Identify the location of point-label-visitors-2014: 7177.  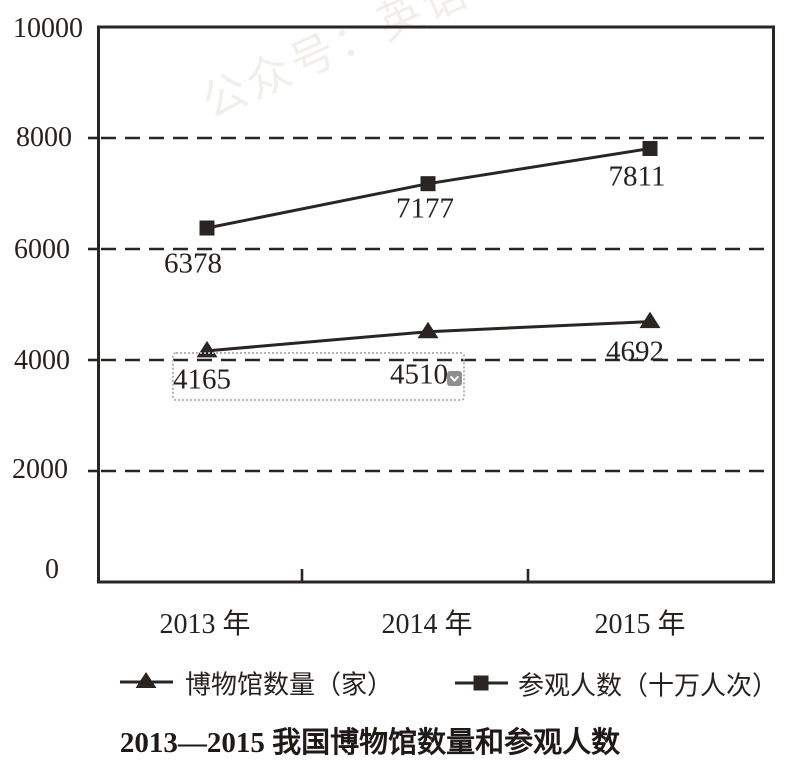
(425, 208).